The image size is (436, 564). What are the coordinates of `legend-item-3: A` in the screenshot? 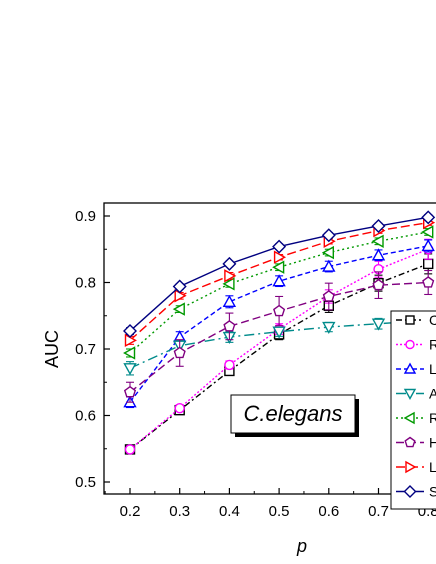 It's located at (416, 394).